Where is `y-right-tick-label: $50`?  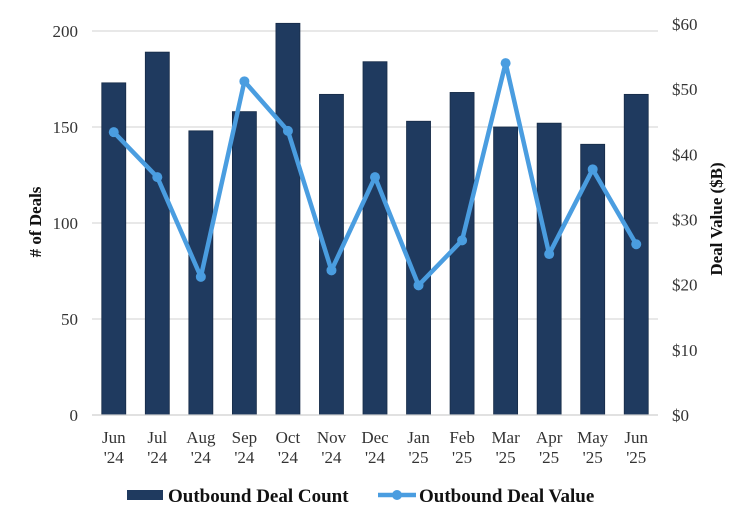 y-right-tick-label: $50 is located at coordinates (685, 89).